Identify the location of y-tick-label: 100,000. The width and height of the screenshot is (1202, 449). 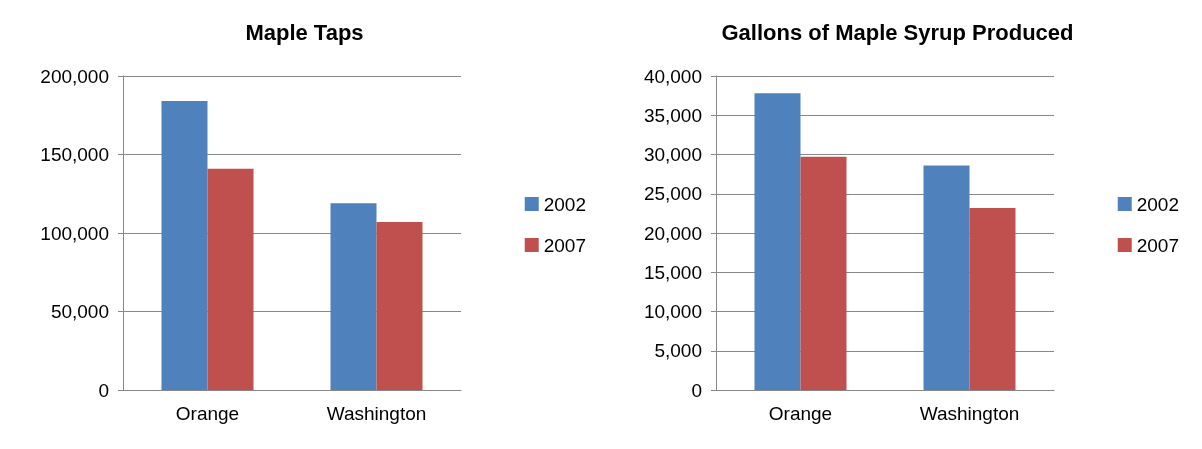
(74, 233).